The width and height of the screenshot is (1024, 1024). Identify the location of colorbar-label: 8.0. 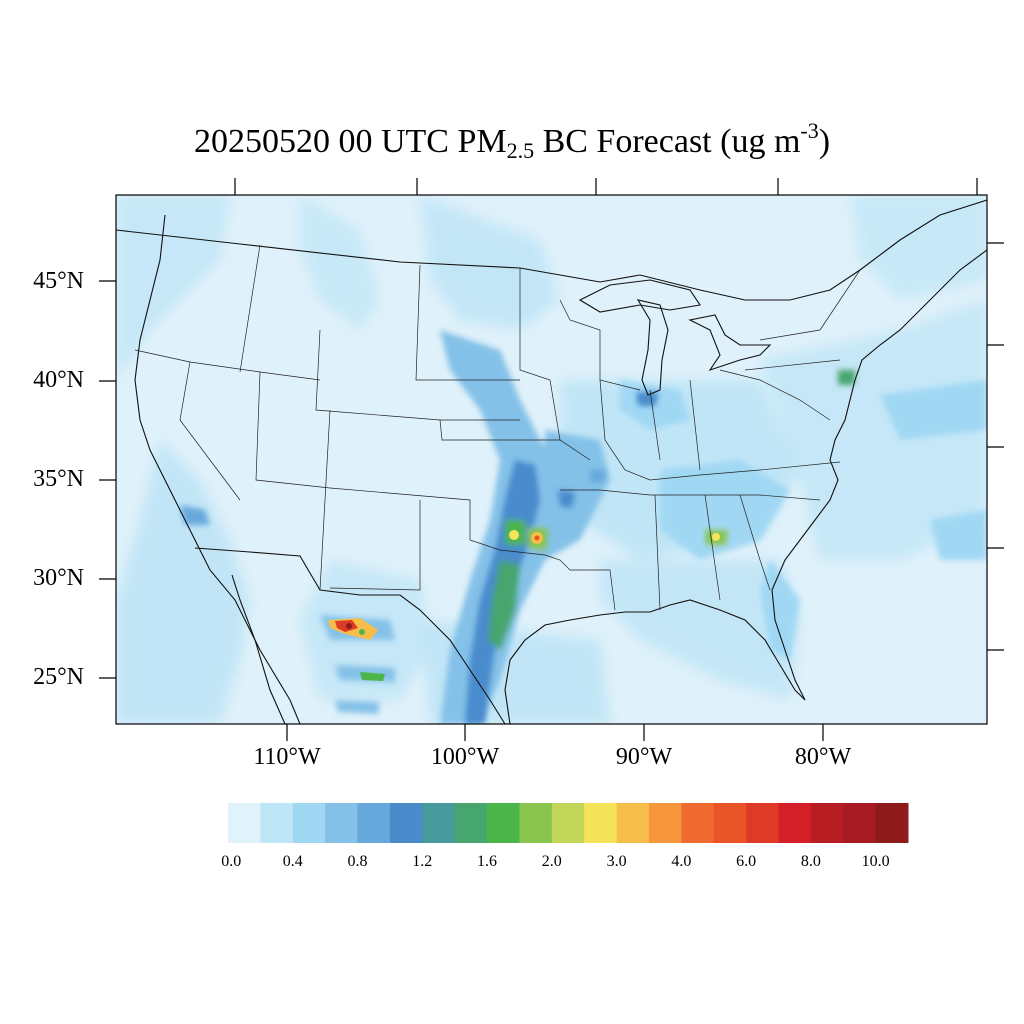
(810, 861).